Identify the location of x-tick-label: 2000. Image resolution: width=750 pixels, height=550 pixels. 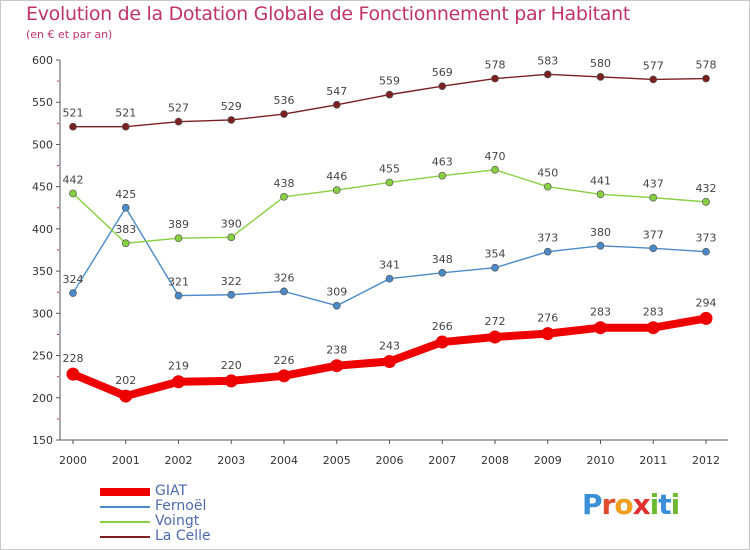
(73, 460).